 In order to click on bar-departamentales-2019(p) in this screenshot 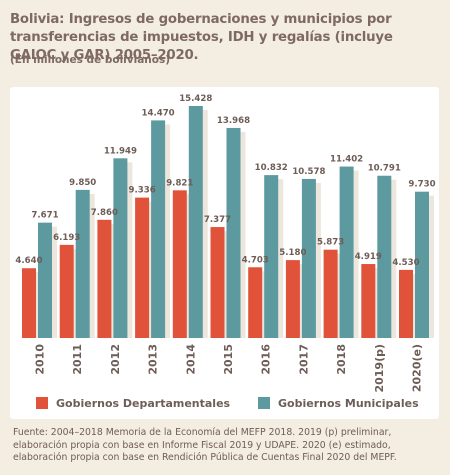, I will do `click(368, 301)`.